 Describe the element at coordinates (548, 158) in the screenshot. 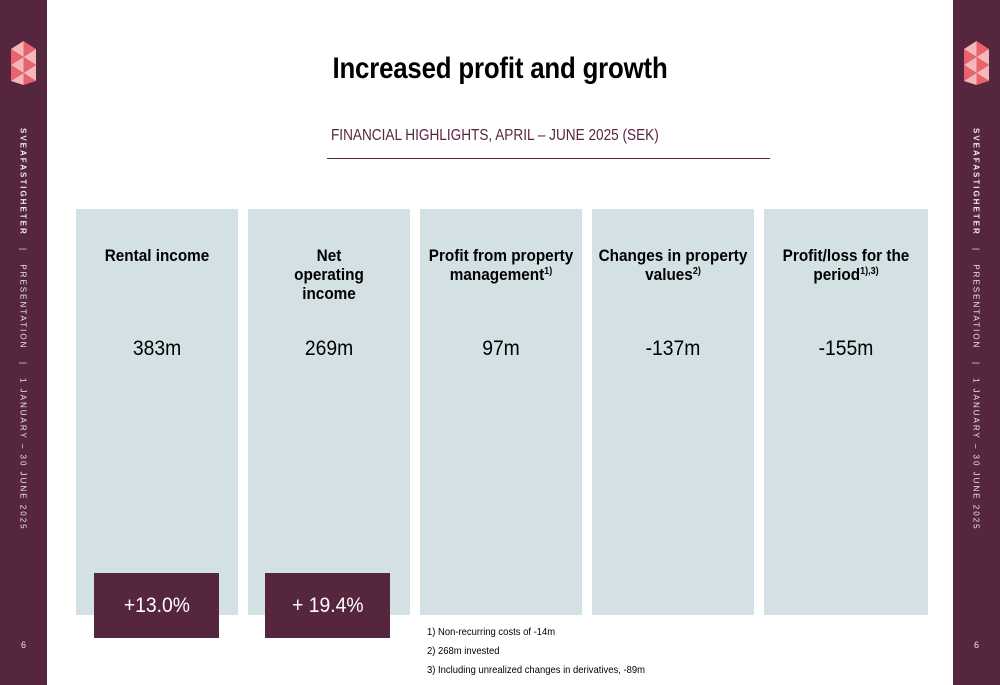

I see `subtitle-underline` at that location.